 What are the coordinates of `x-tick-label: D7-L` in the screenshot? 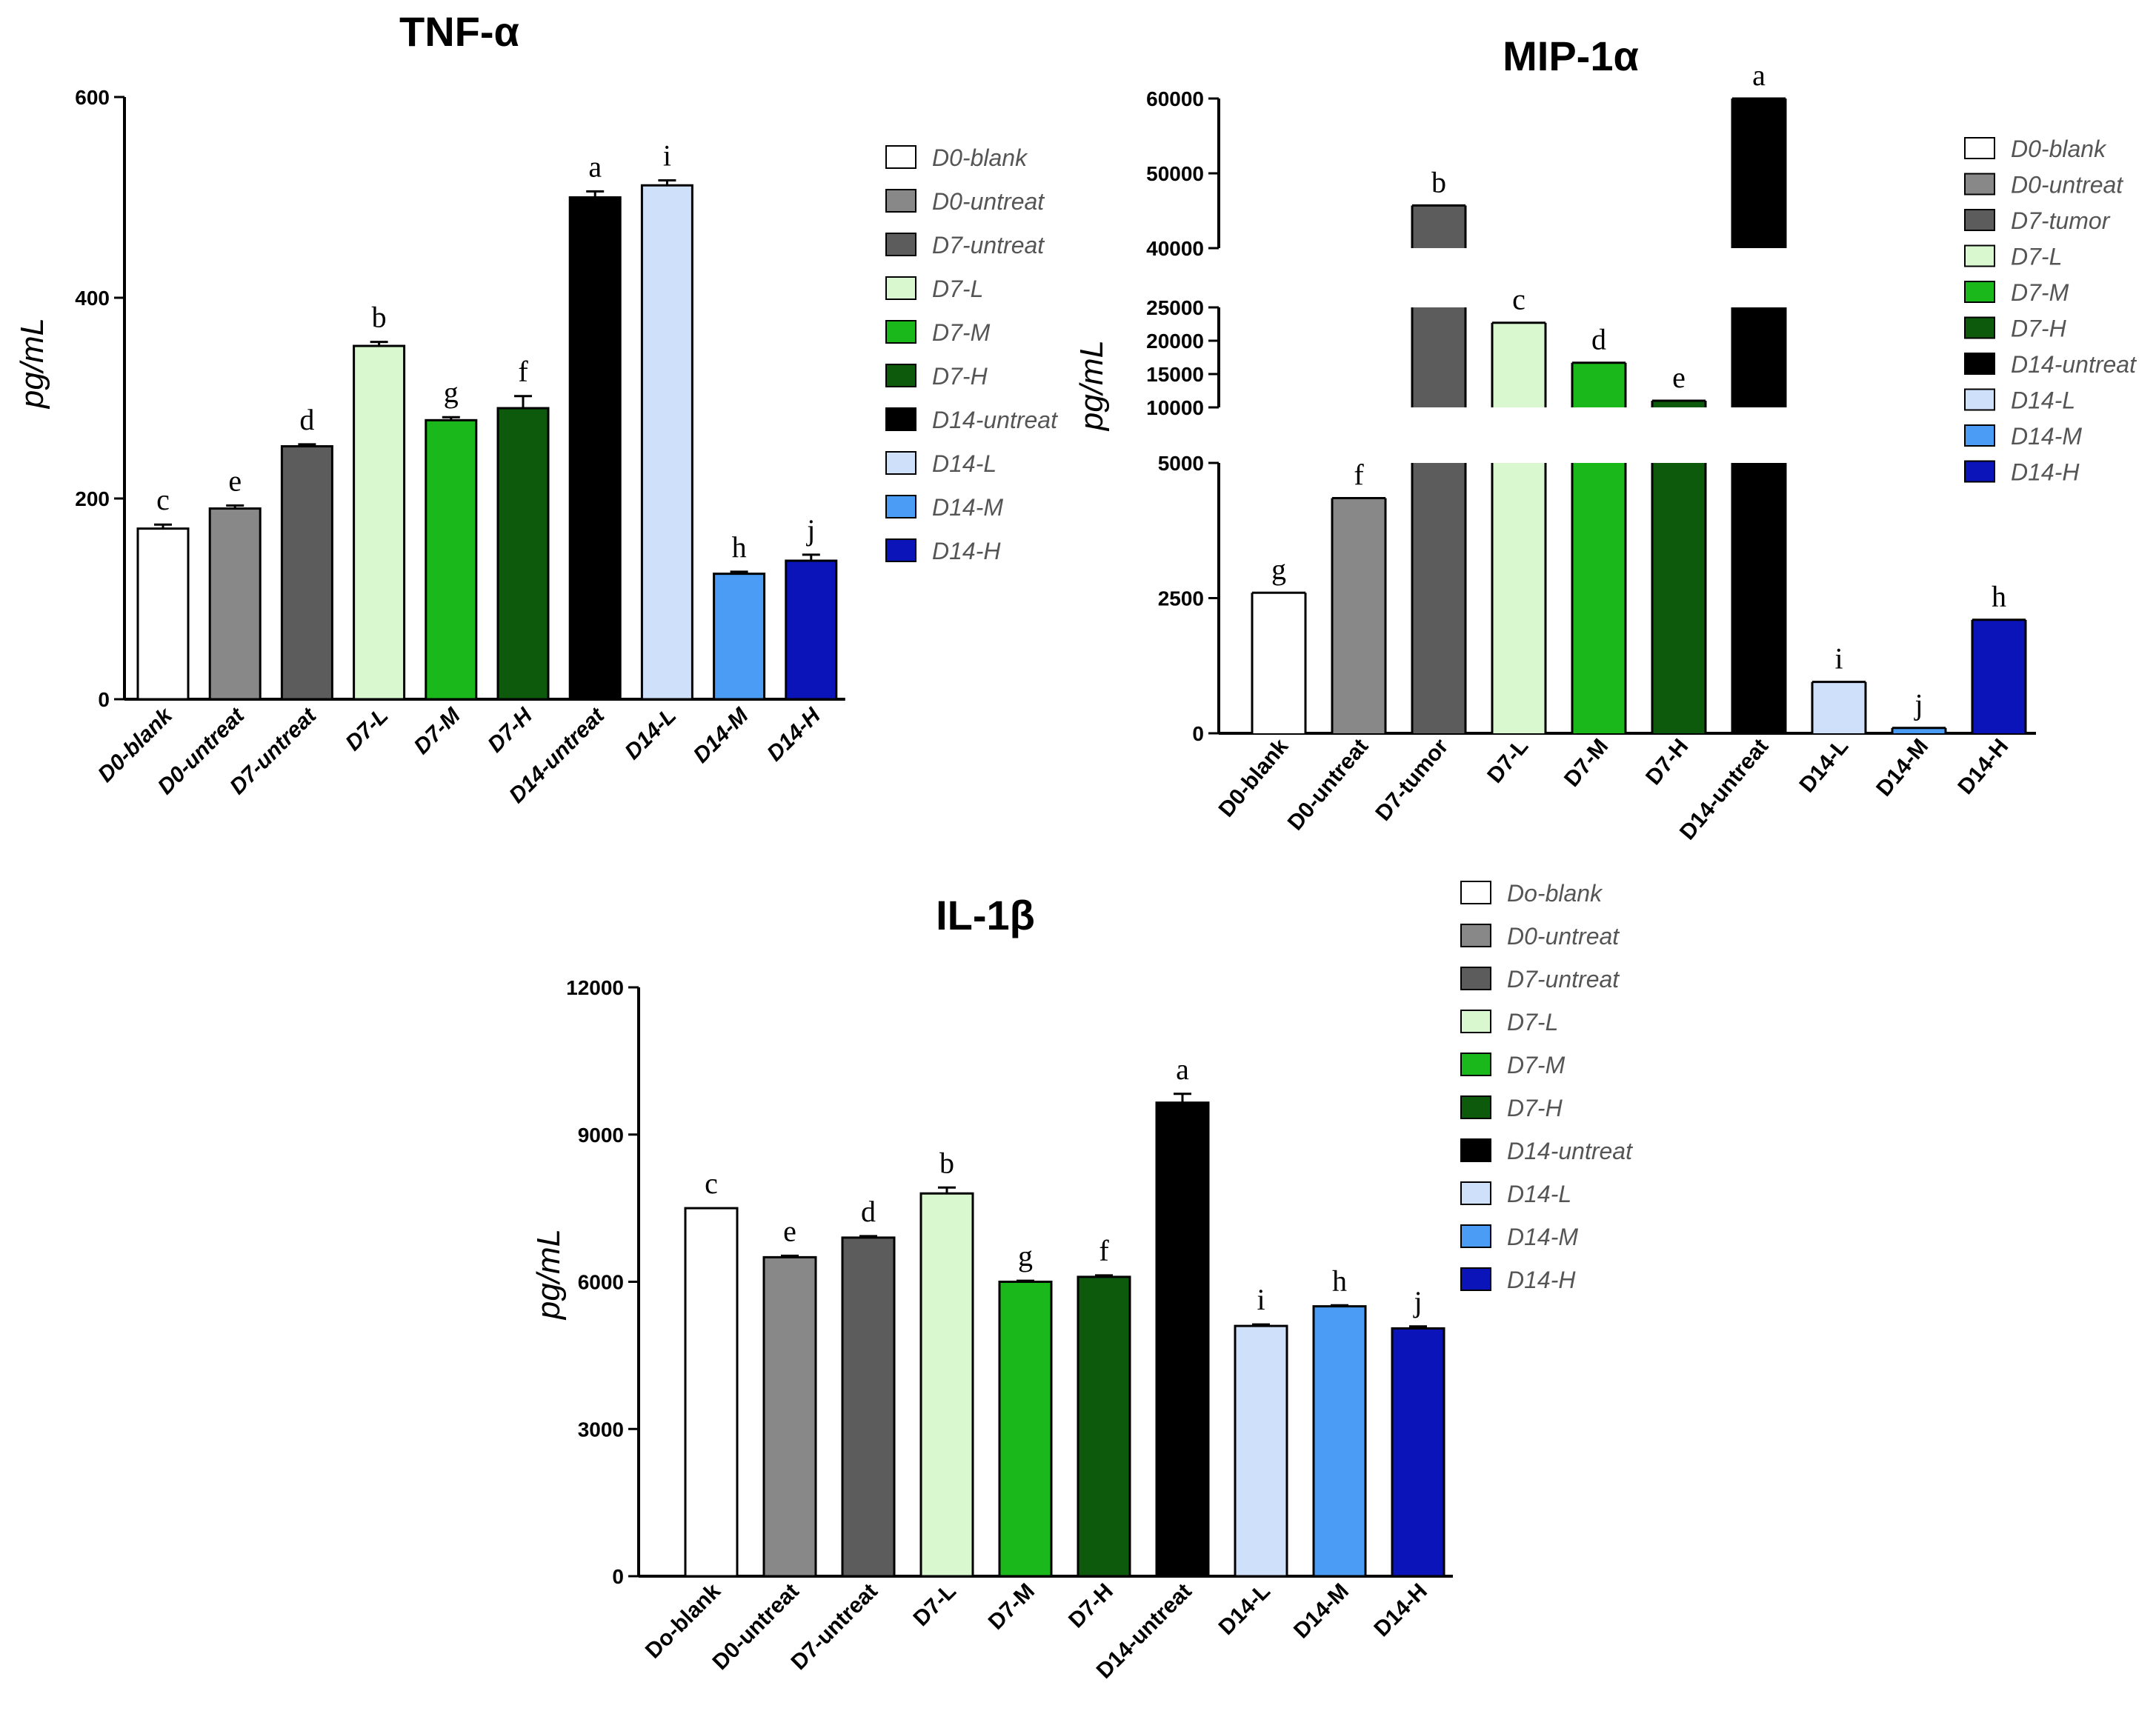 It's located at (1508, 760).